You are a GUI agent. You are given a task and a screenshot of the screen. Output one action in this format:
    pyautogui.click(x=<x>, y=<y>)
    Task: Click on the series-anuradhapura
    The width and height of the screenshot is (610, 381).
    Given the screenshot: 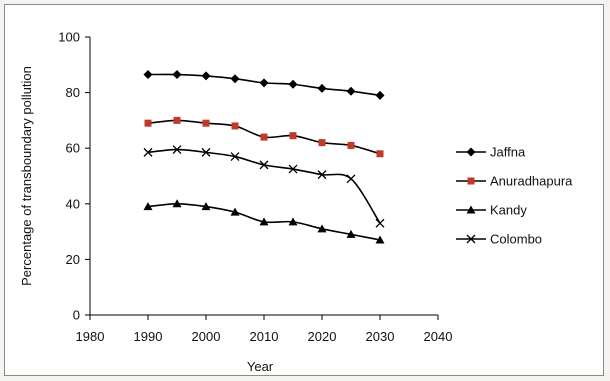 What is the action you would take?
    pyautogui.click(x=264, y=137)
    